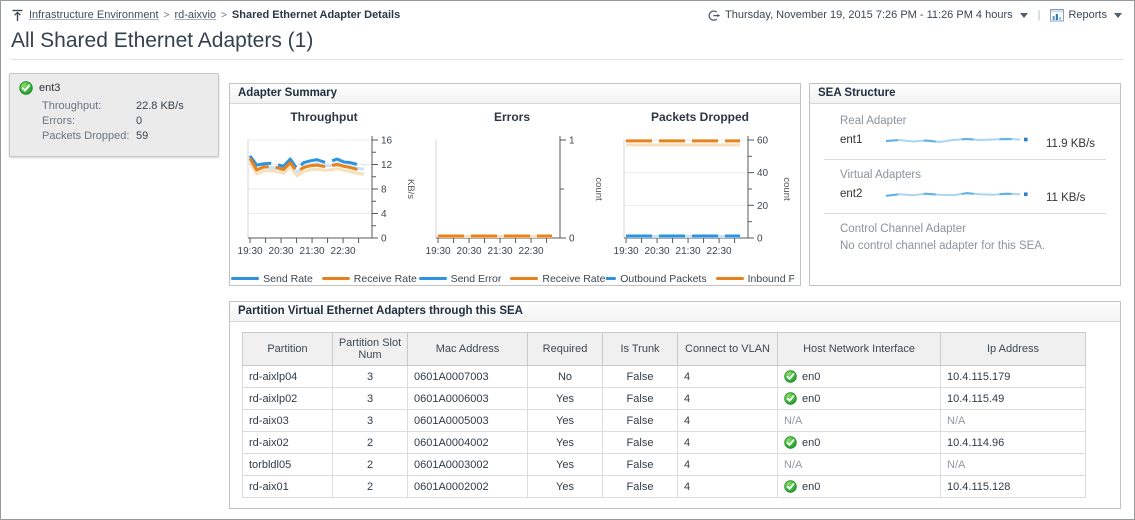 The height and width of the screenshot is (520, 1135). I want to click on panel-title: SEA Structure, so click(965, 94).